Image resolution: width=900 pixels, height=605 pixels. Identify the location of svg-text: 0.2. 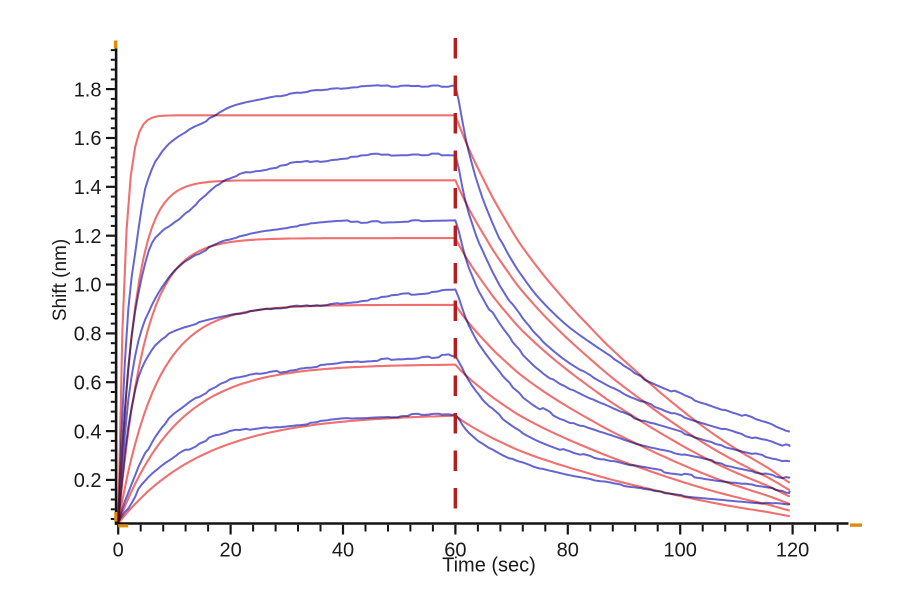
(88, 481).